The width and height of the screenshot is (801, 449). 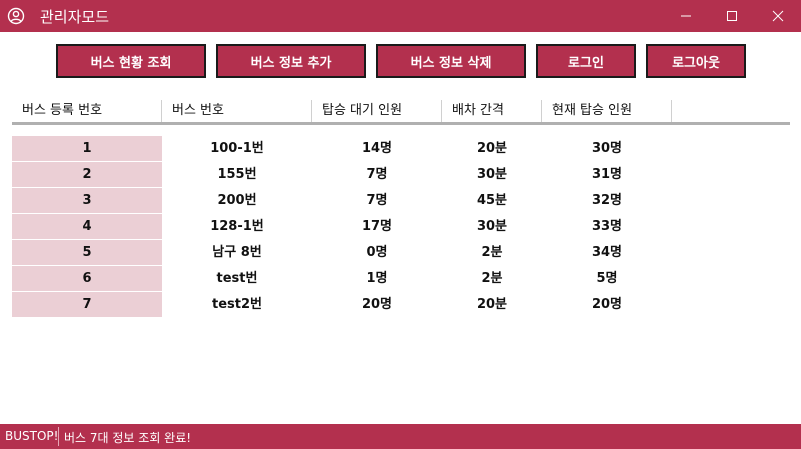 I want to click on cell-bus-no: 남구 8번, so click(x=237, y=252).